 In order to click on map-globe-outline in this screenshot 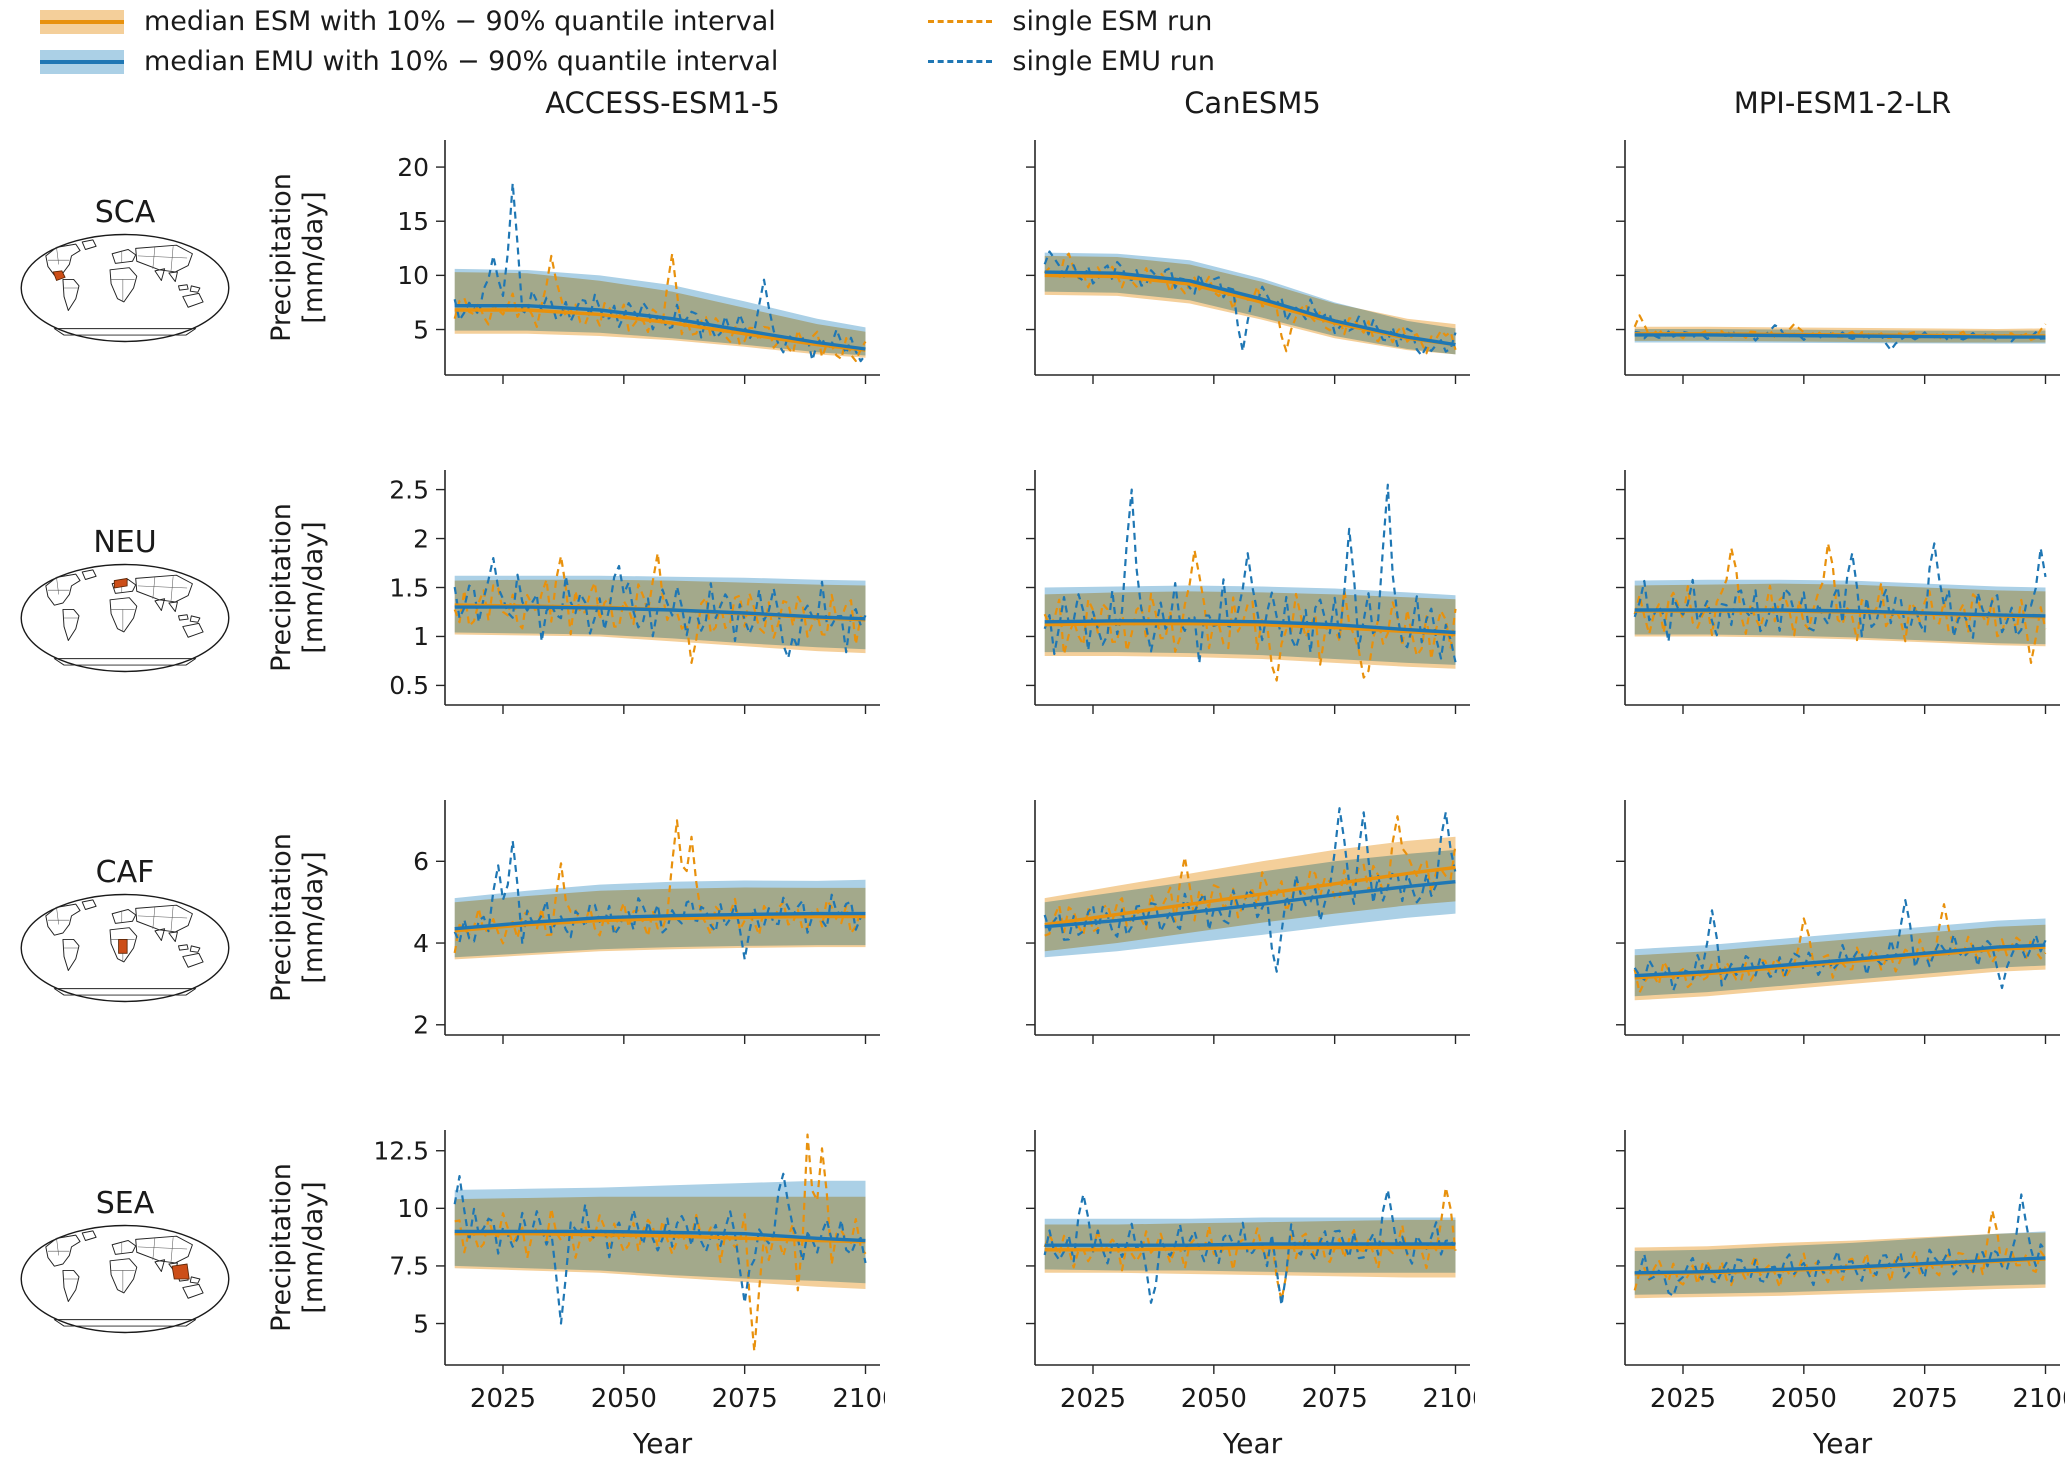, I will do `click(125, 1278)`.